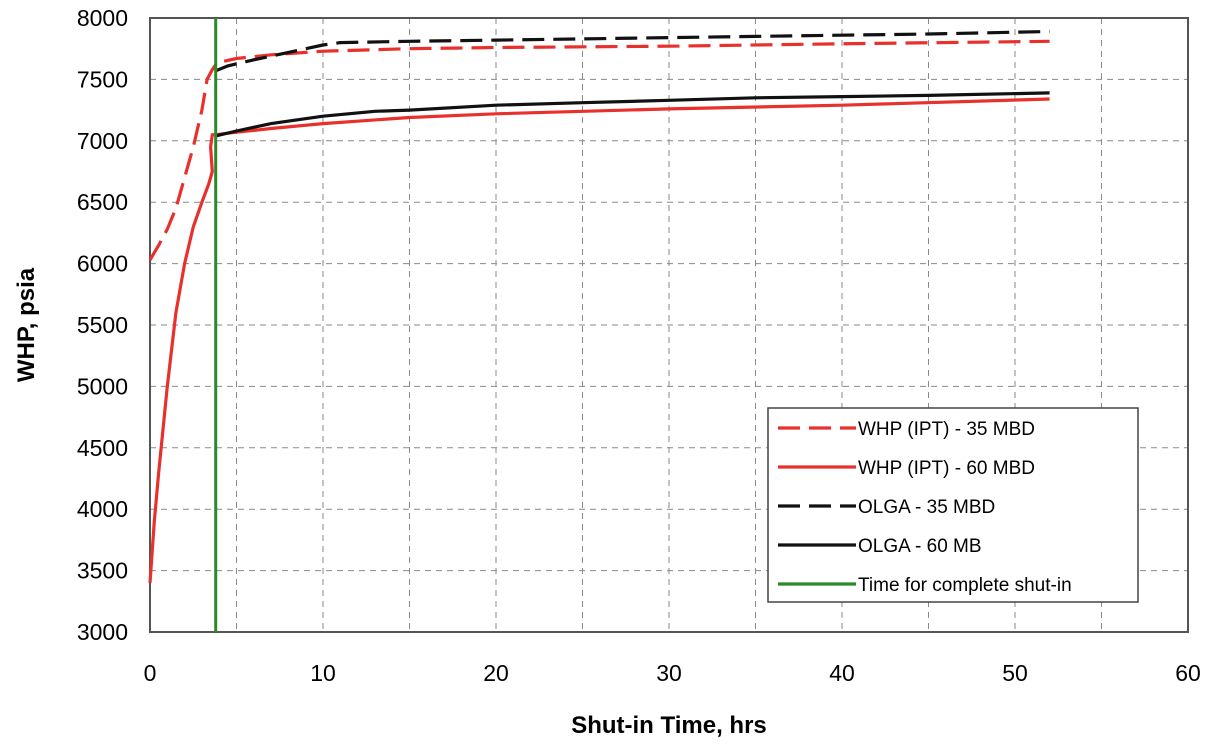 This screenshot has height=744, width=1208. I want to click on y-axis-title: WHP, psia, so click(26, 324).